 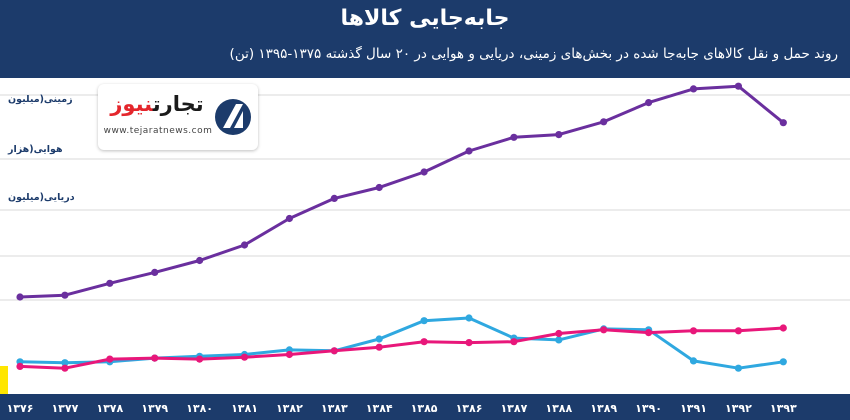 What do you see at coordinates (157, 104) in the screenshot?
I see `logo-wordmark: تجارتنیوز` at bounding box center [157, 104].